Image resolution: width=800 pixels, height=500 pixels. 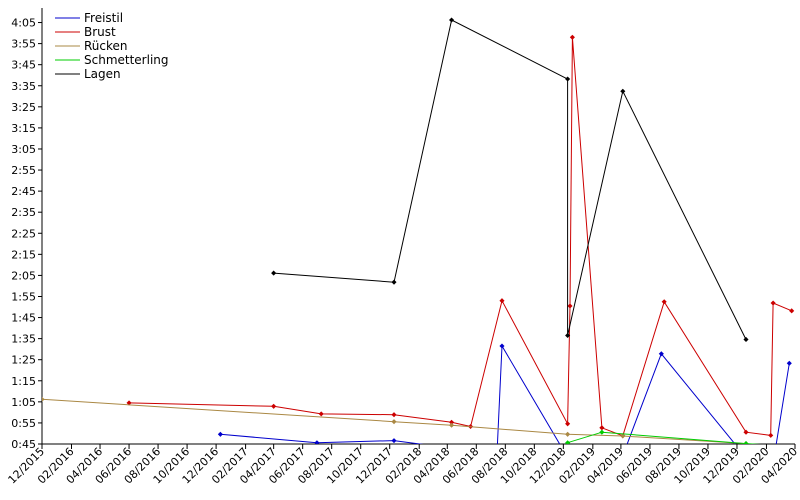 I want to click on y-tick-label: 2:45, so click(x=23, y=191).